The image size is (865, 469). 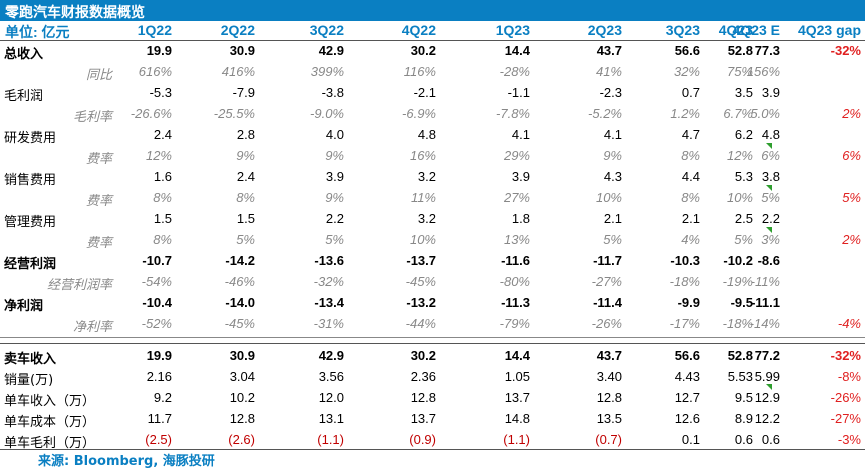 What do you see at coordinates (608, 71) in the screenshot?
I see `table-cell: 41%` at bounding box center [608, 71].